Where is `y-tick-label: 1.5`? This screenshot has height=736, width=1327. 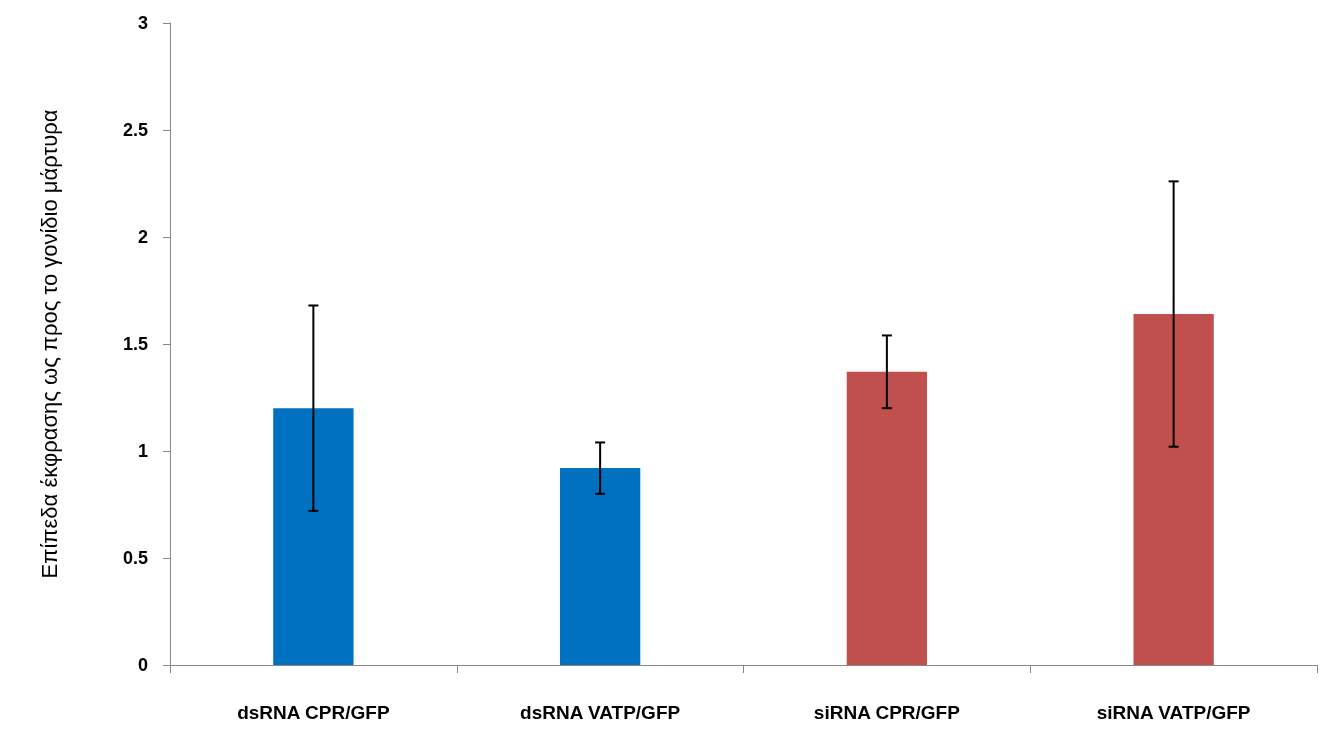
y-tick-label: 1.5 is located at coordinates (135, 344).